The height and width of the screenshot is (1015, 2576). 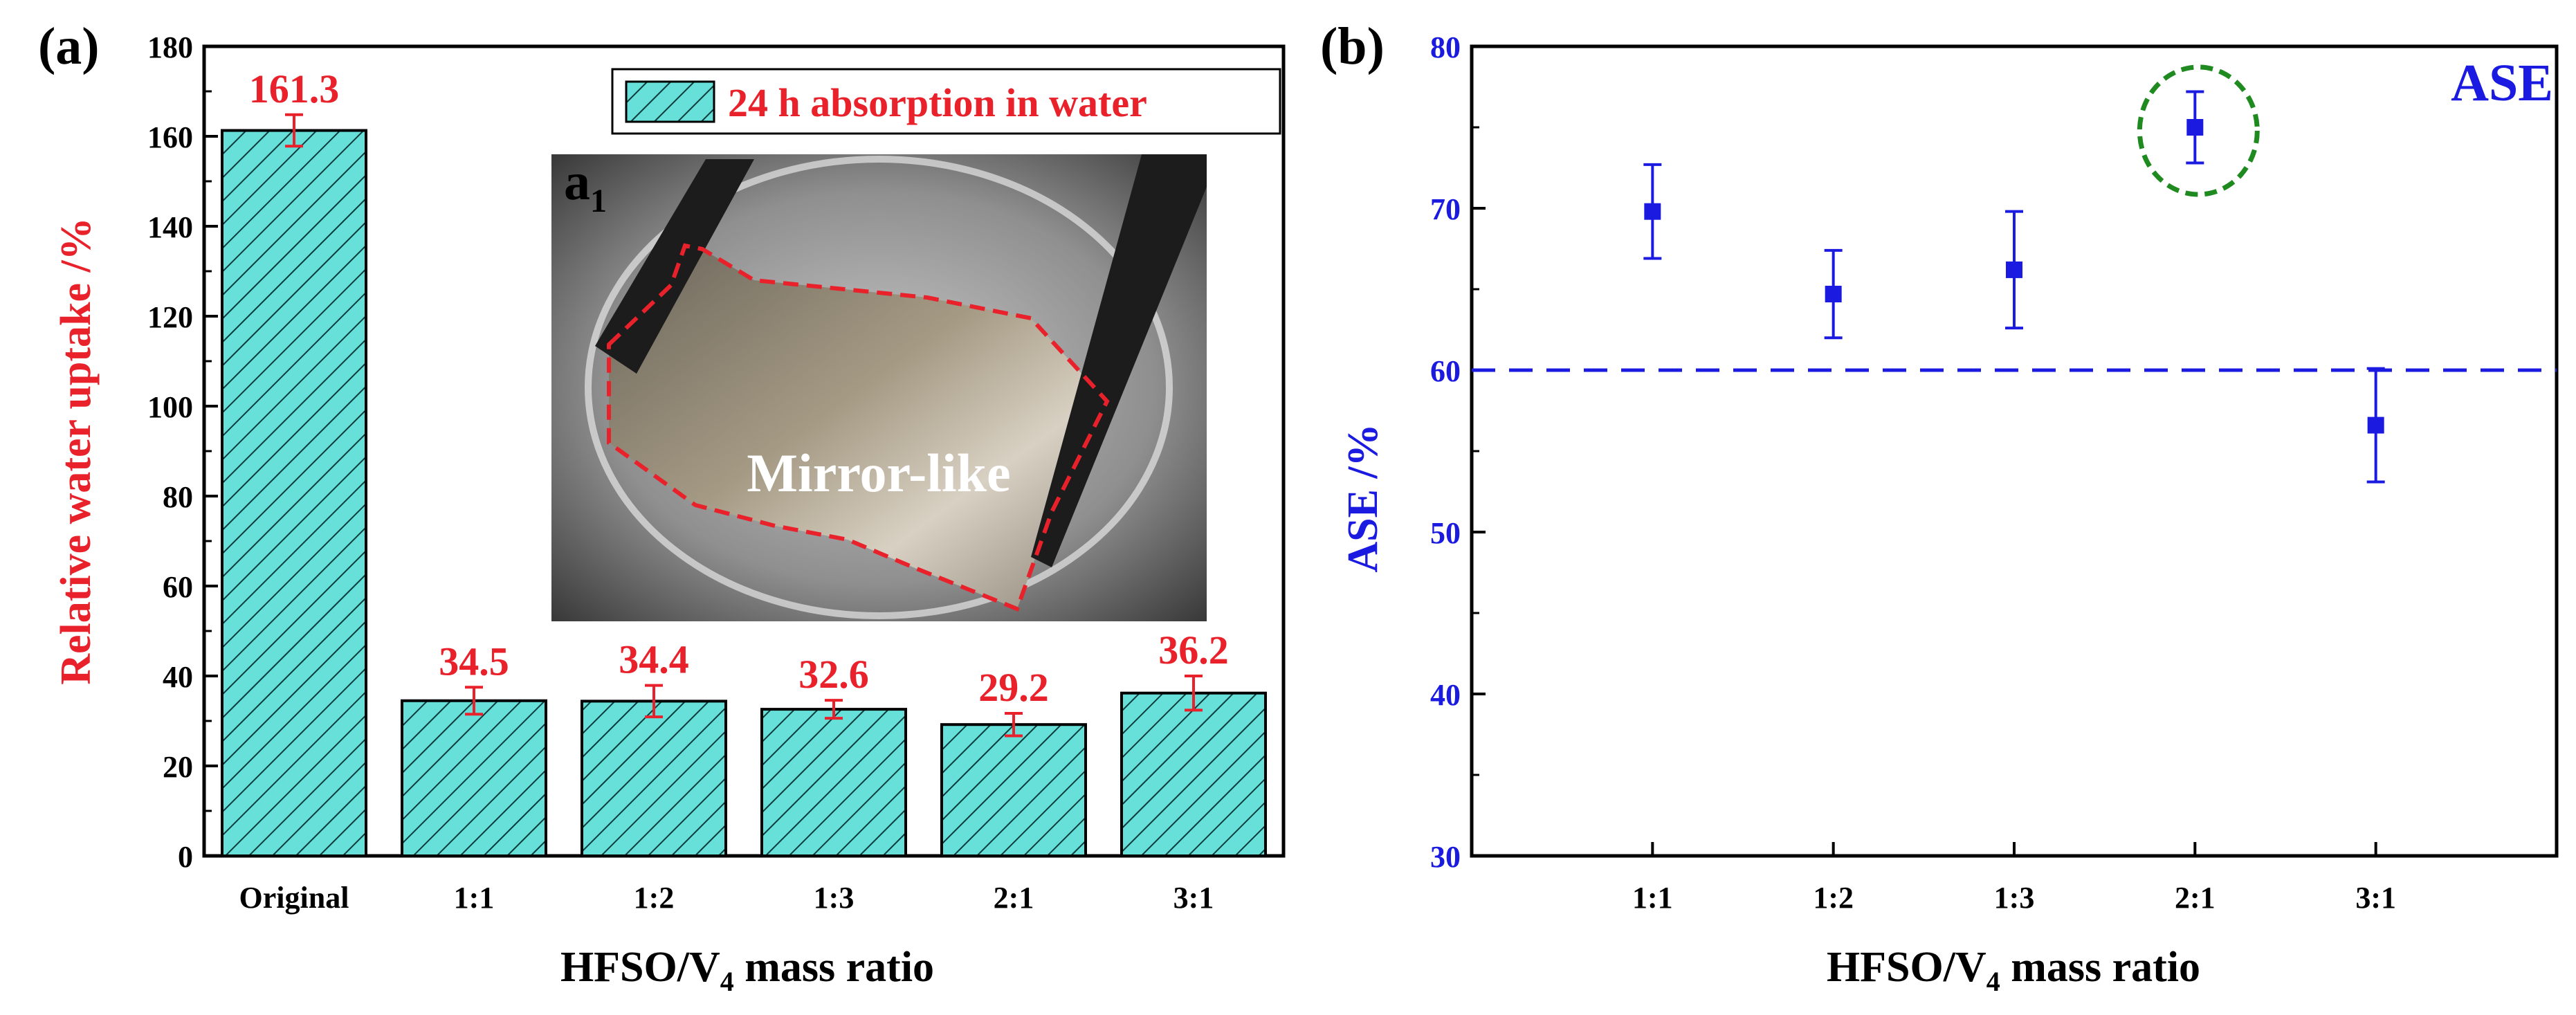 I want to click on y-tick-label: 0, so click(x=186, y=857).